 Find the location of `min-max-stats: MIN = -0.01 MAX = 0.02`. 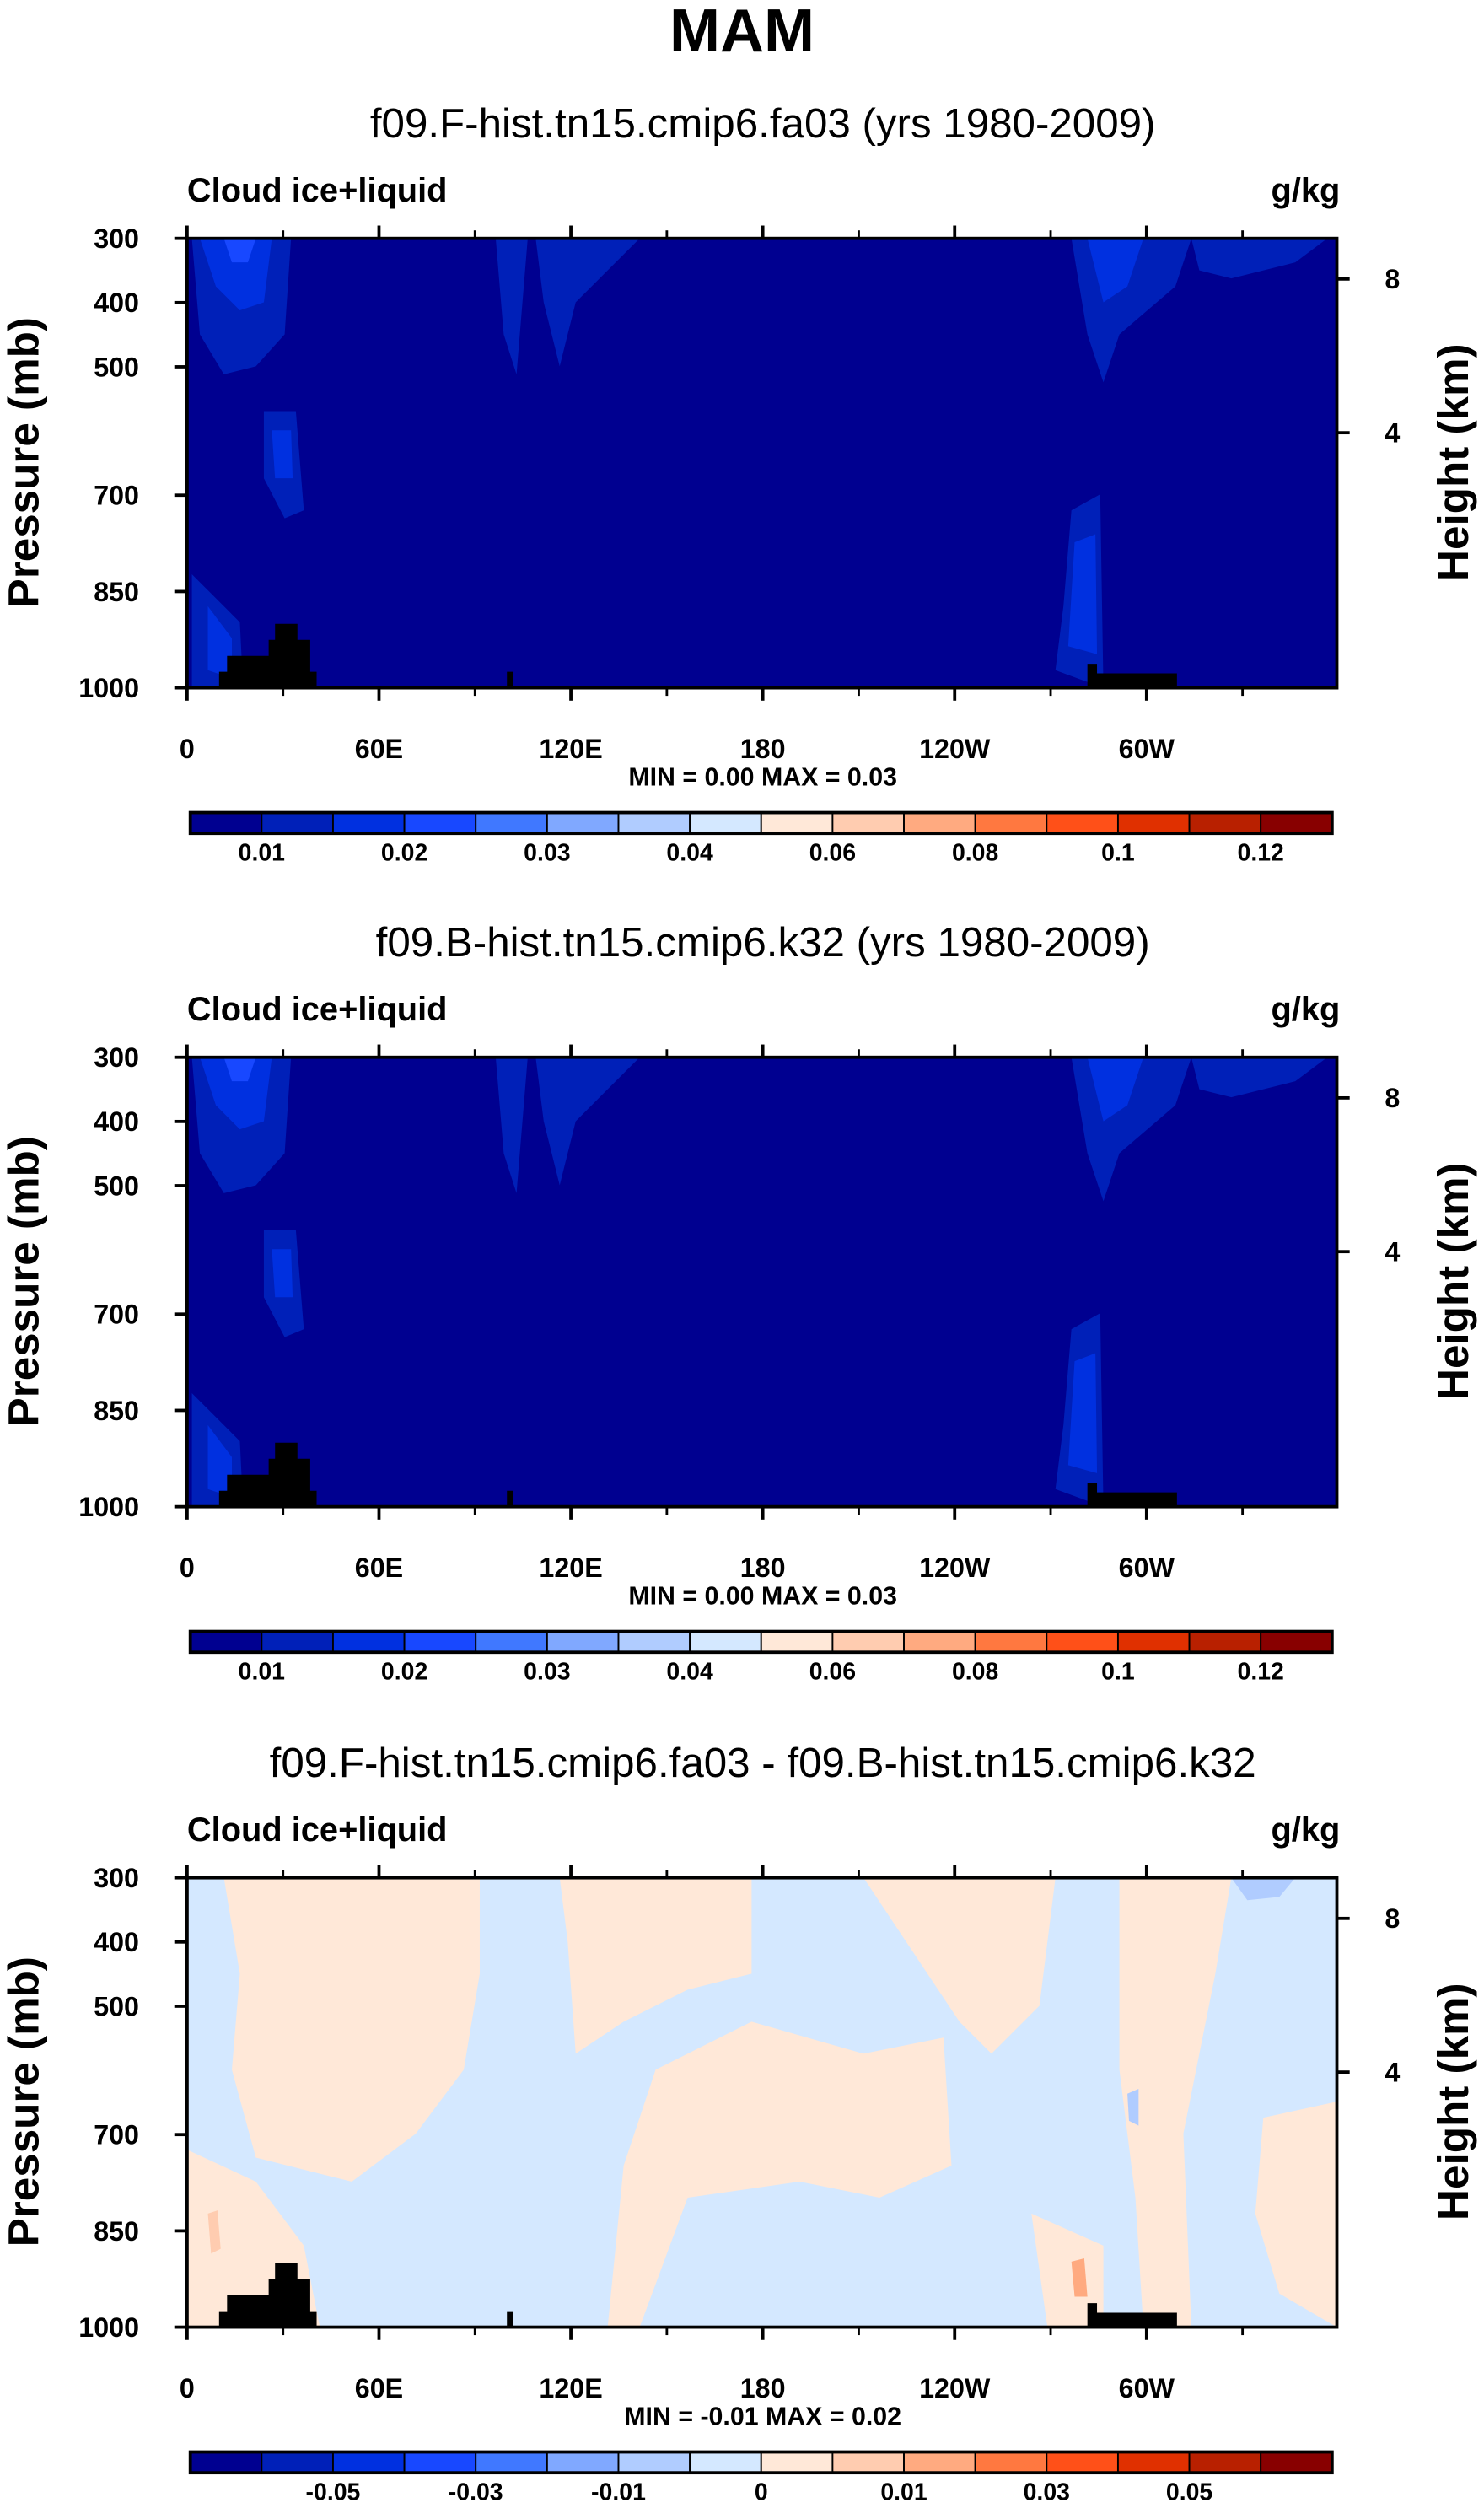

min-max-stats: MIN = -0.01 MAX = 0.02 is located at coordinates (762, 2416).